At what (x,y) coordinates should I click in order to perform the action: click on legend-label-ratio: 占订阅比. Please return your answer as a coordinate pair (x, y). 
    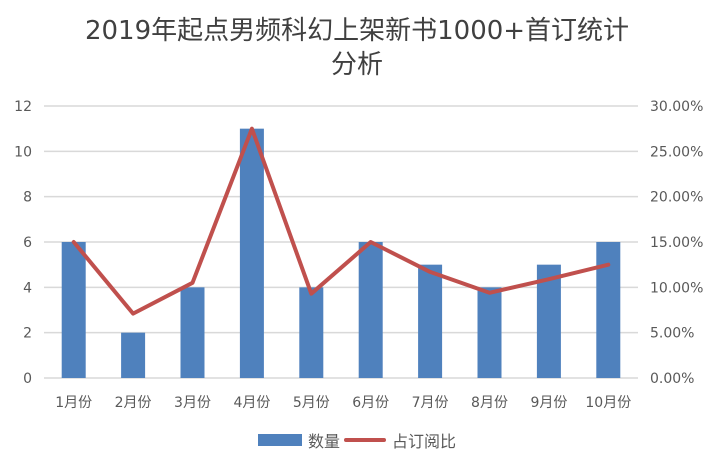
    Looking at the image, I should click on (424, 441).